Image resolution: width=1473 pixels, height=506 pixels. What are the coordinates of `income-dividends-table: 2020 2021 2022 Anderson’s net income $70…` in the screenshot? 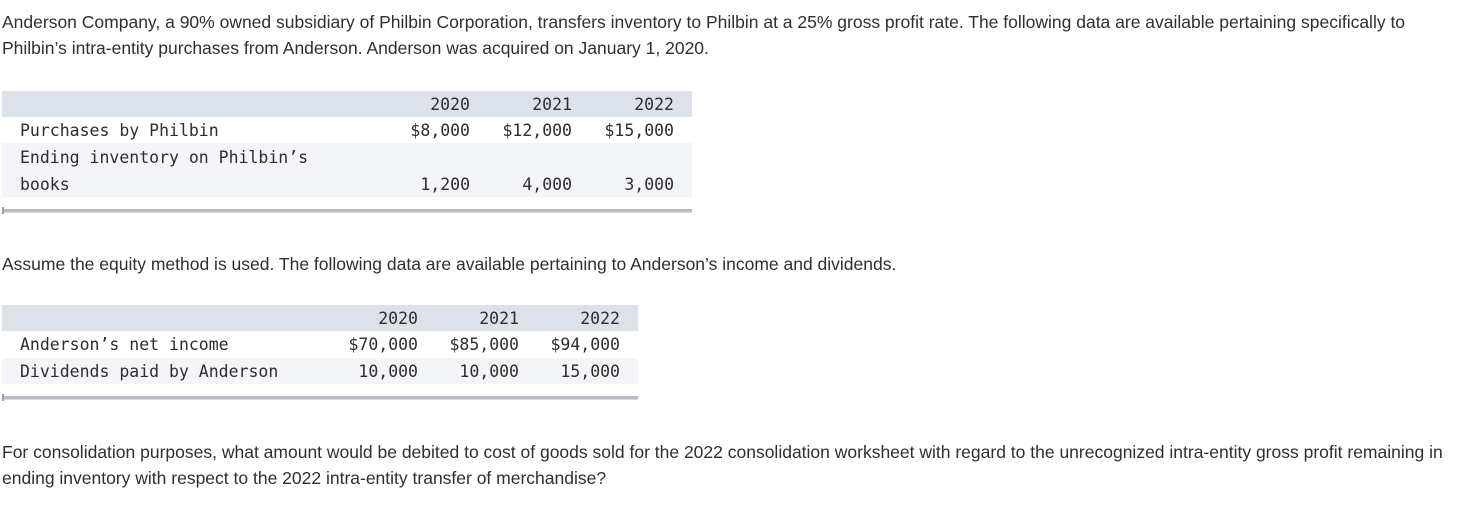 It's located at (320, 352).